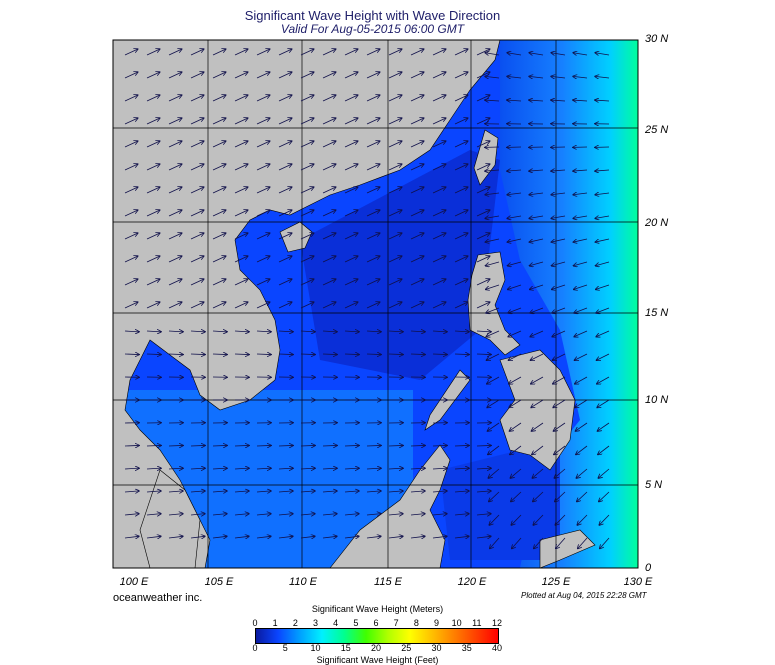 The width and height of the screenshot is (775, 665). I want to click on map-subtitle: Valid For Aug-05-2015 06:00 GMT, so click(372, 29).